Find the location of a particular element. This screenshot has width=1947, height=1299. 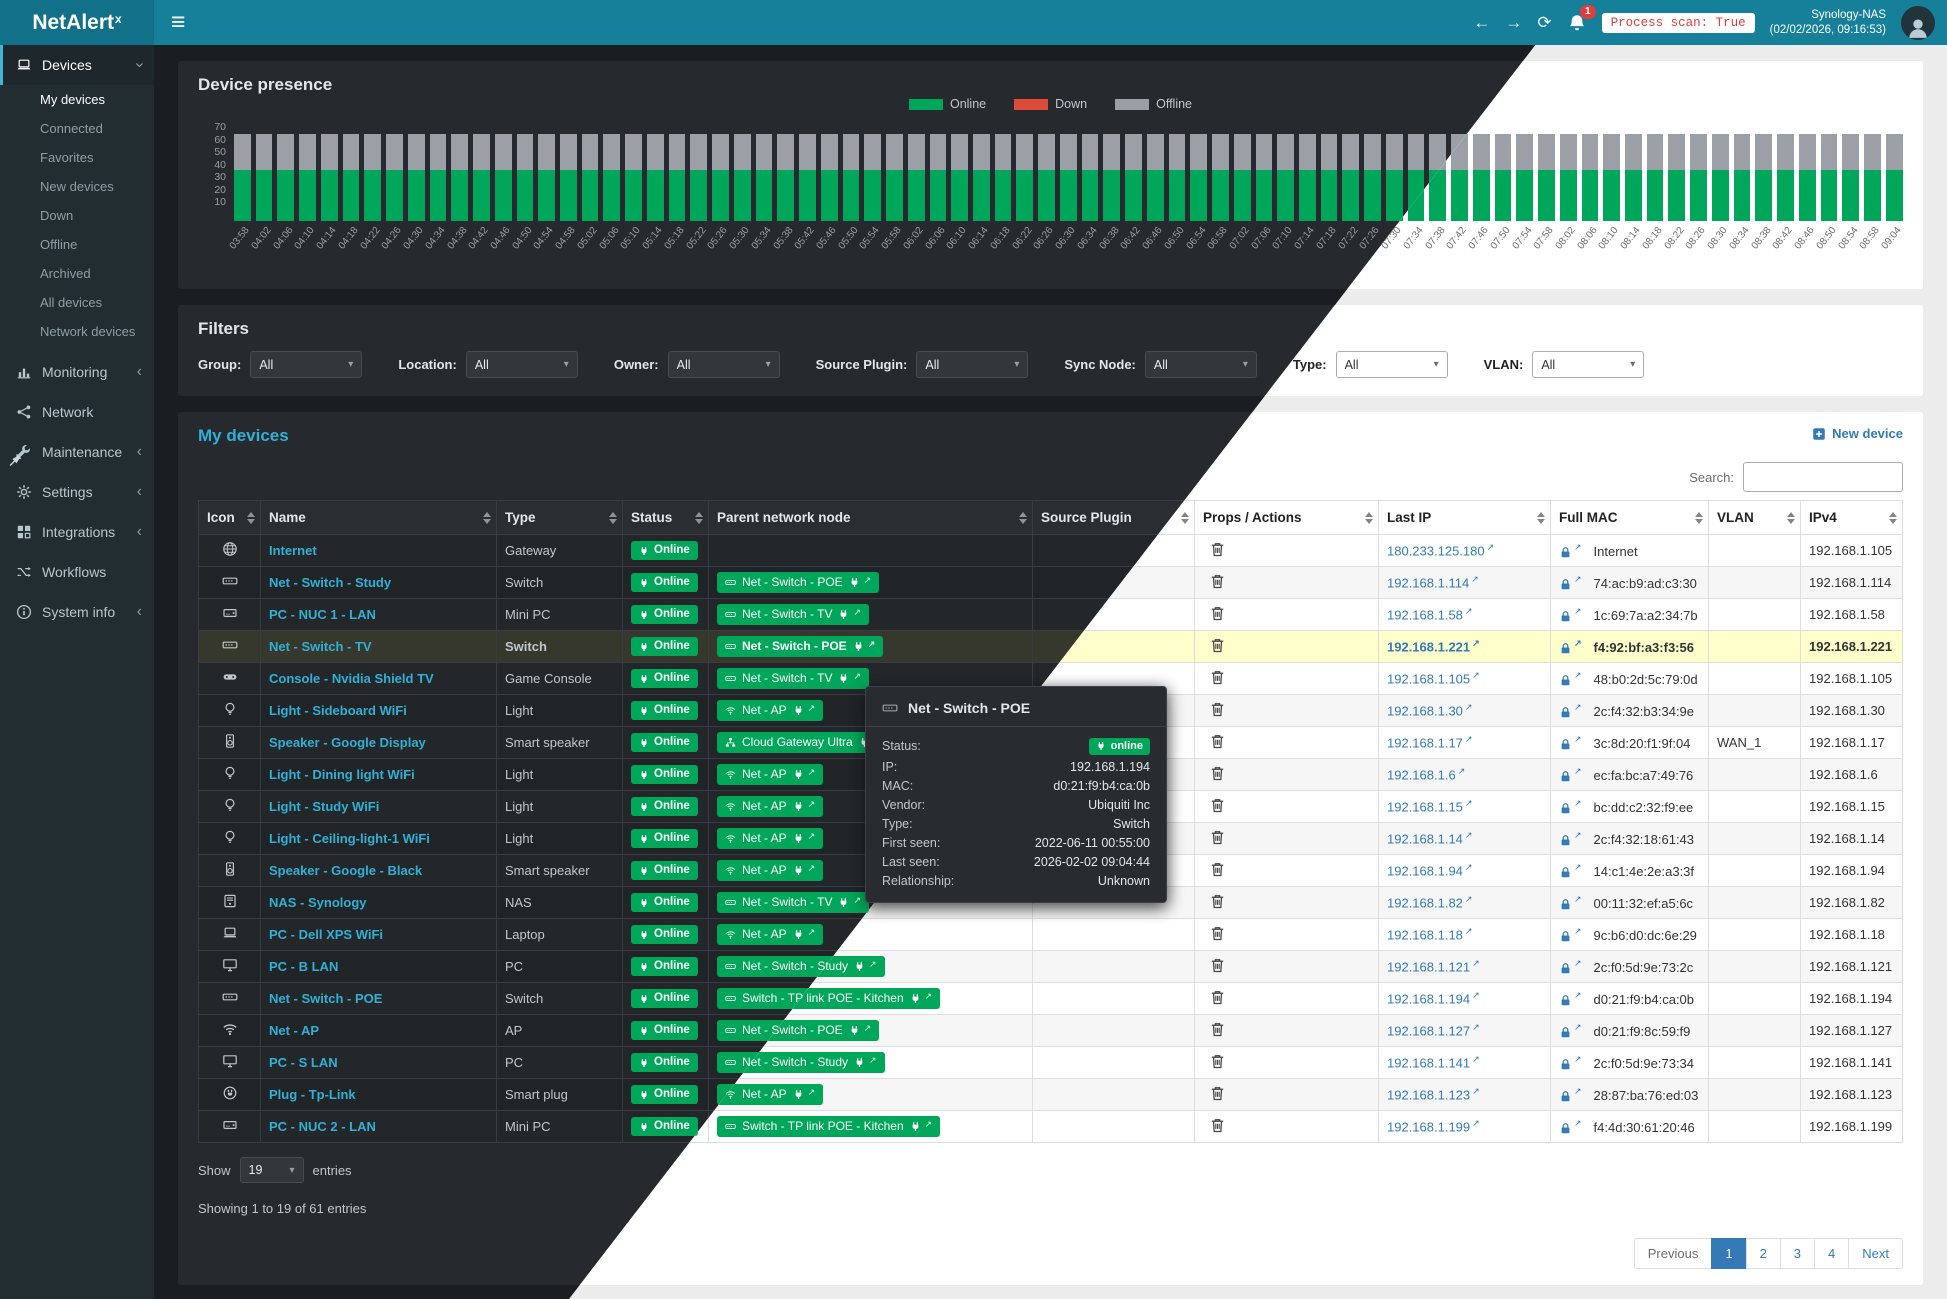

device-name-link: PC - Dell XPS WiFi is located at coordinates (326, 934).